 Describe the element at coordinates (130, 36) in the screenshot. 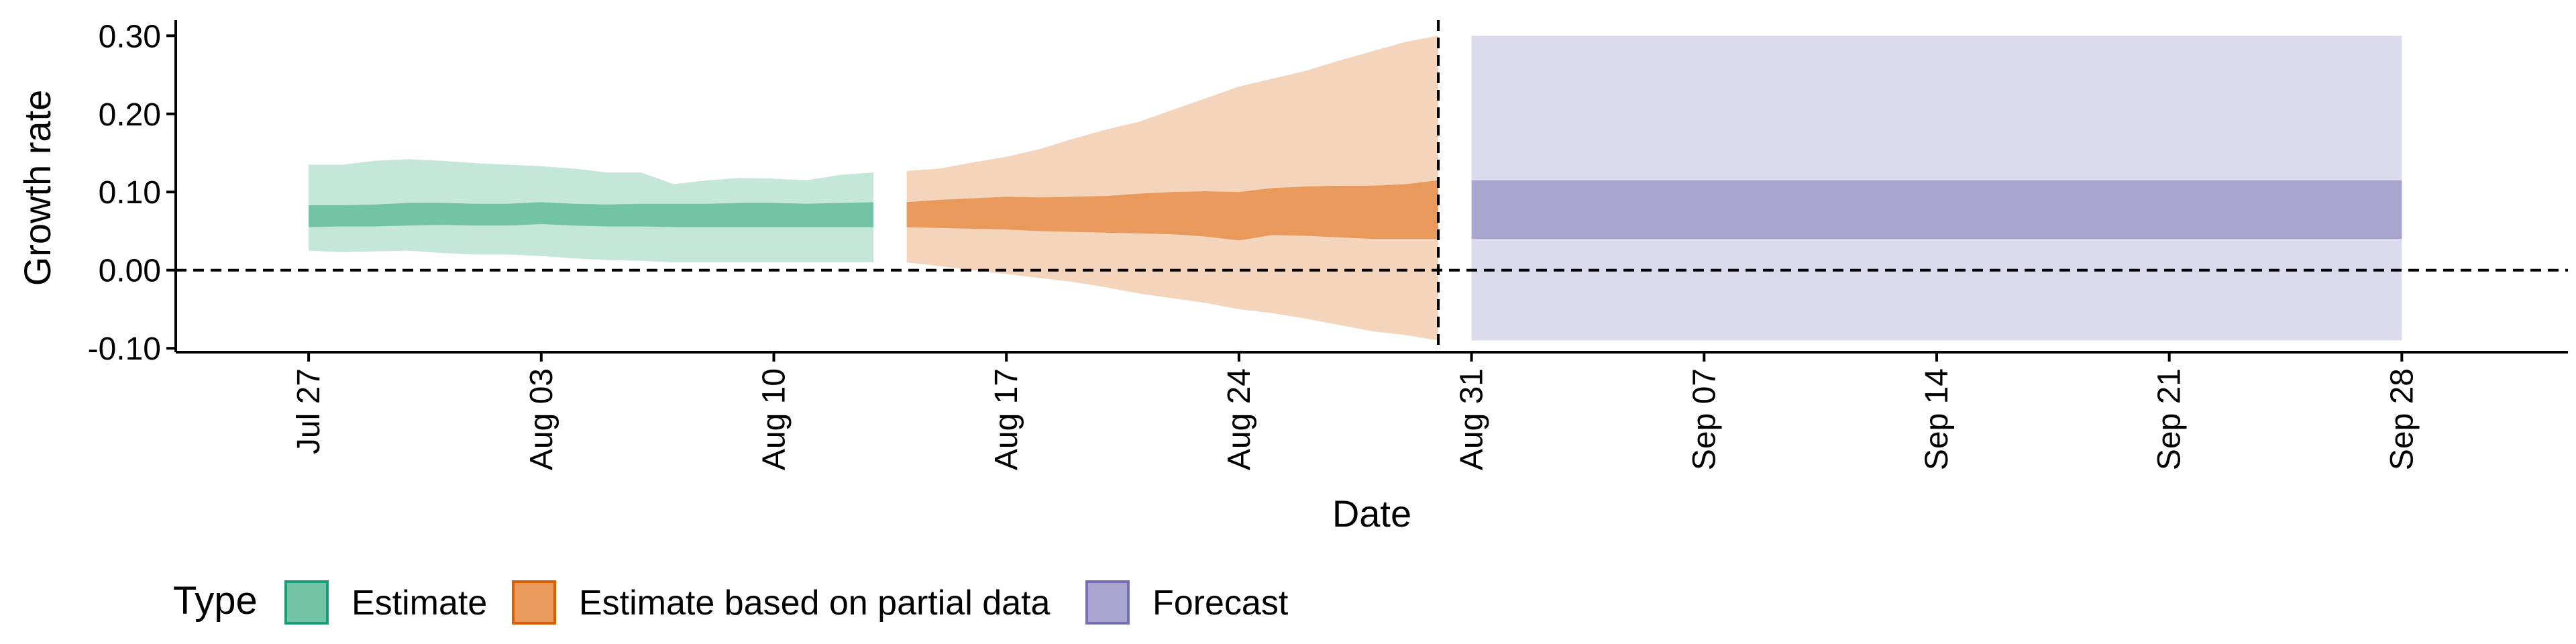

I see `y-tick-label: 0.30` at that location.